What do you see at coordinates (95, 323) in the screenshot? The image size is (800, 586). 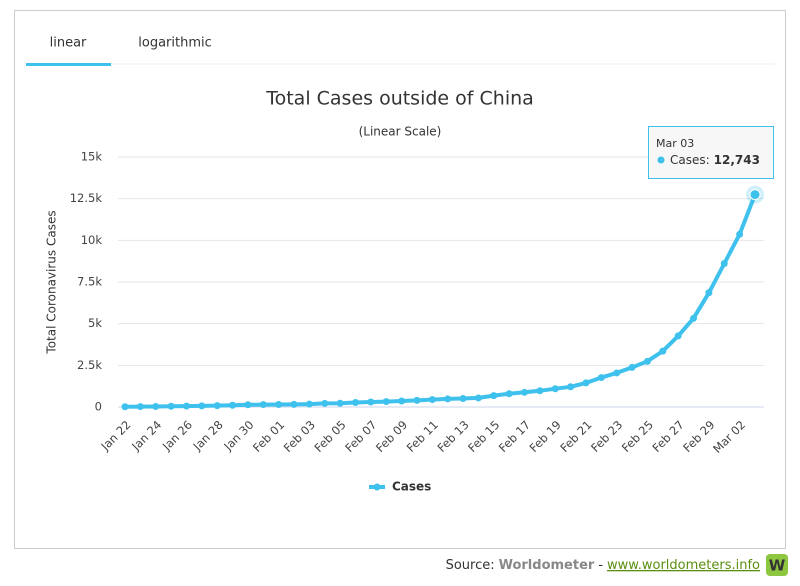 I see `y-tick-label: 5k` at bounding box center [95, 323].